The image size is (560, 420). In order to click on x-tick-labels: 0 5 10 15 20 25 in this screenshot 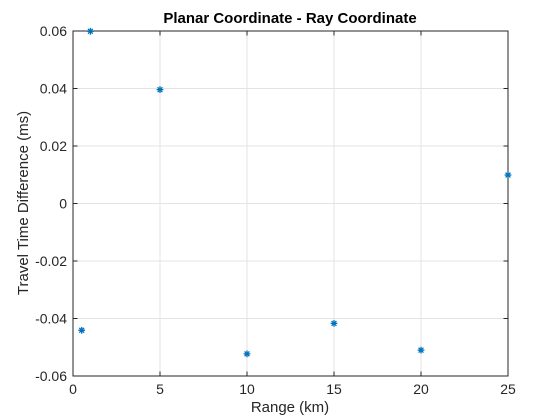, I will do `click(292, 389)`.